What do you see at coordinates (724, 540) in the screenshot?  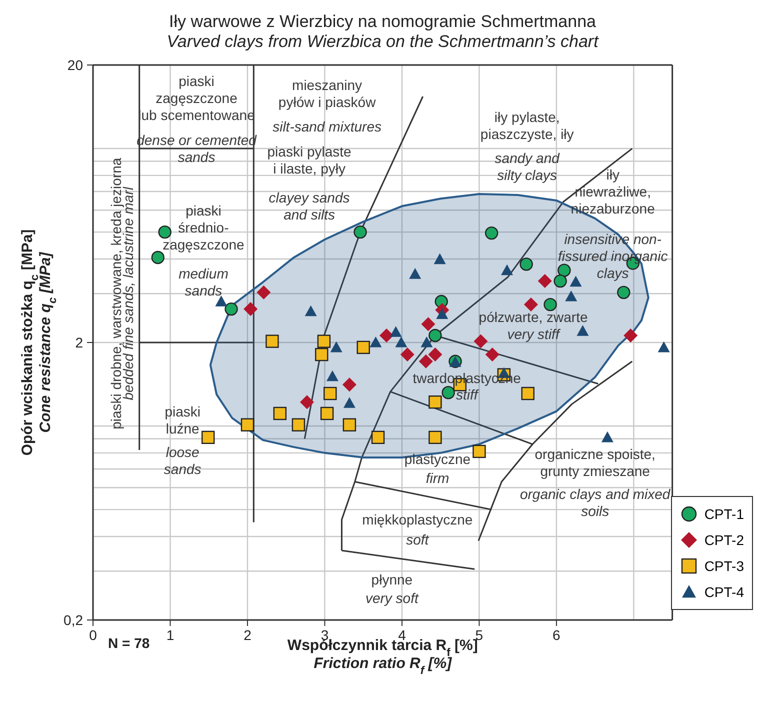 I see `legend-label: CPT-2` at bounding box center [724, 540].